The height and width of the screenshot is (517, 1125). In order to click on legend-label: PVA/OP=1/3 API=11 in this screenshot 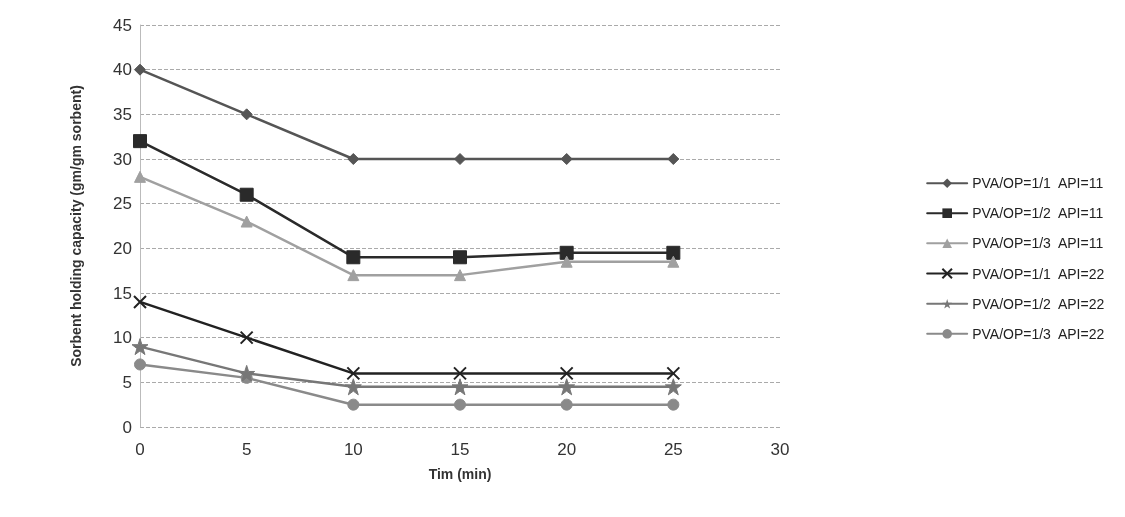, I will do `click(1038, 243)`.